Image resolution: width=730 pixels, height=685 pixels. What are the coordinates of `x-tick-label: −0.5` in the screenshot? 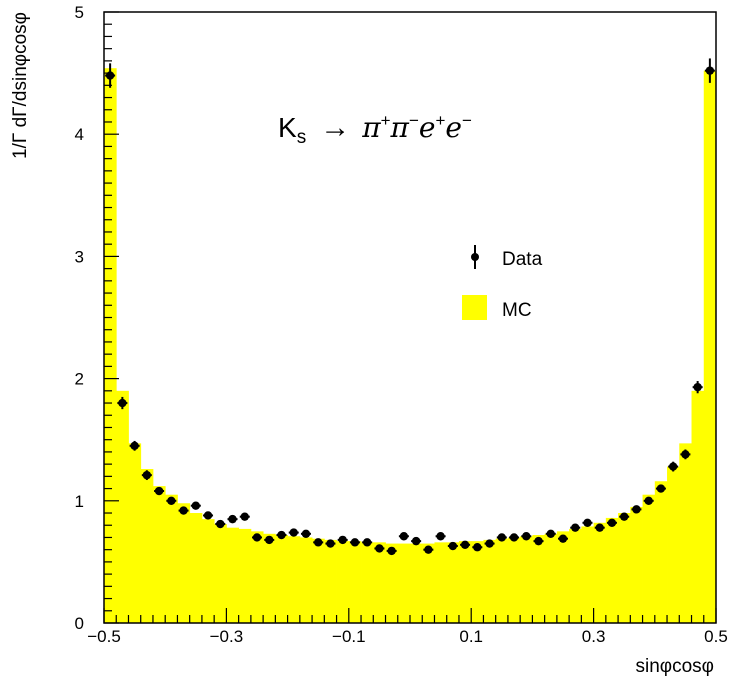 It's located at (104, 636).